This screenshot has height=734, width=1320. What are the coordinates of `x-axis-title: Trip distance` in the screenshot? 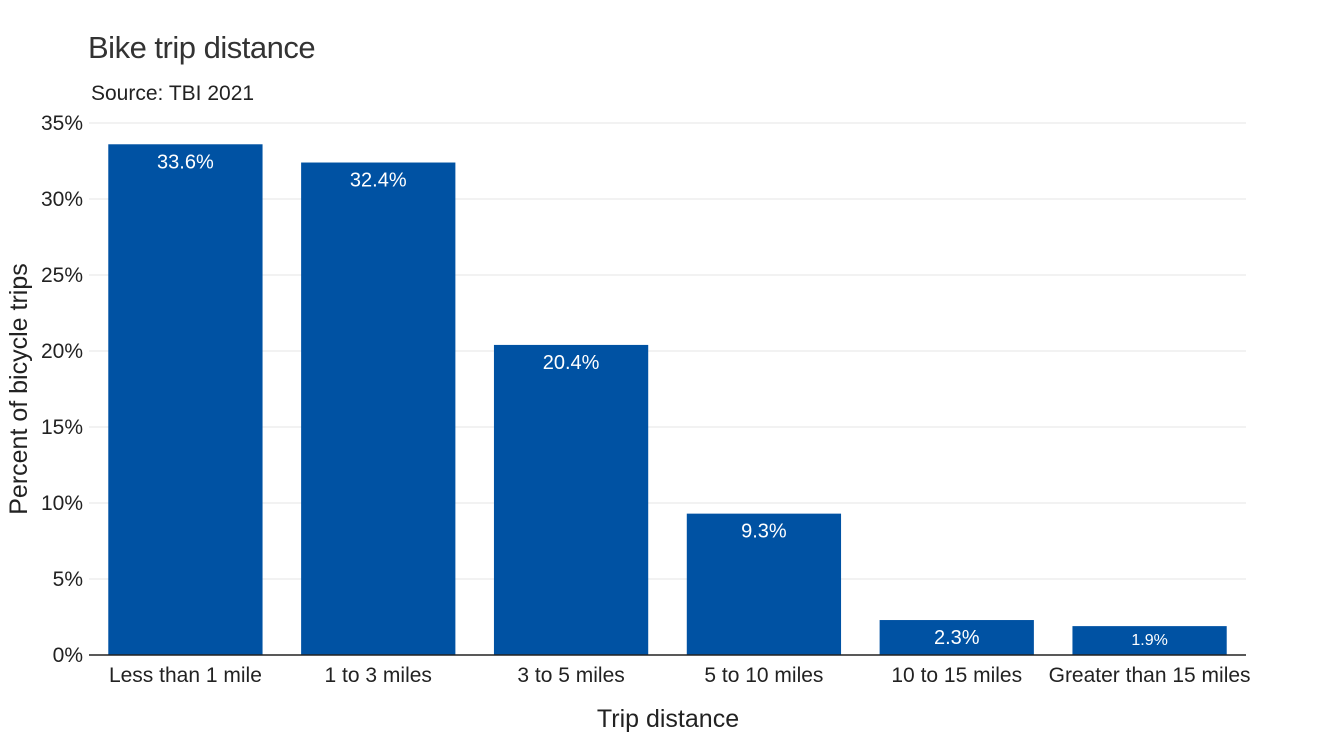 It's located at (668, 719).